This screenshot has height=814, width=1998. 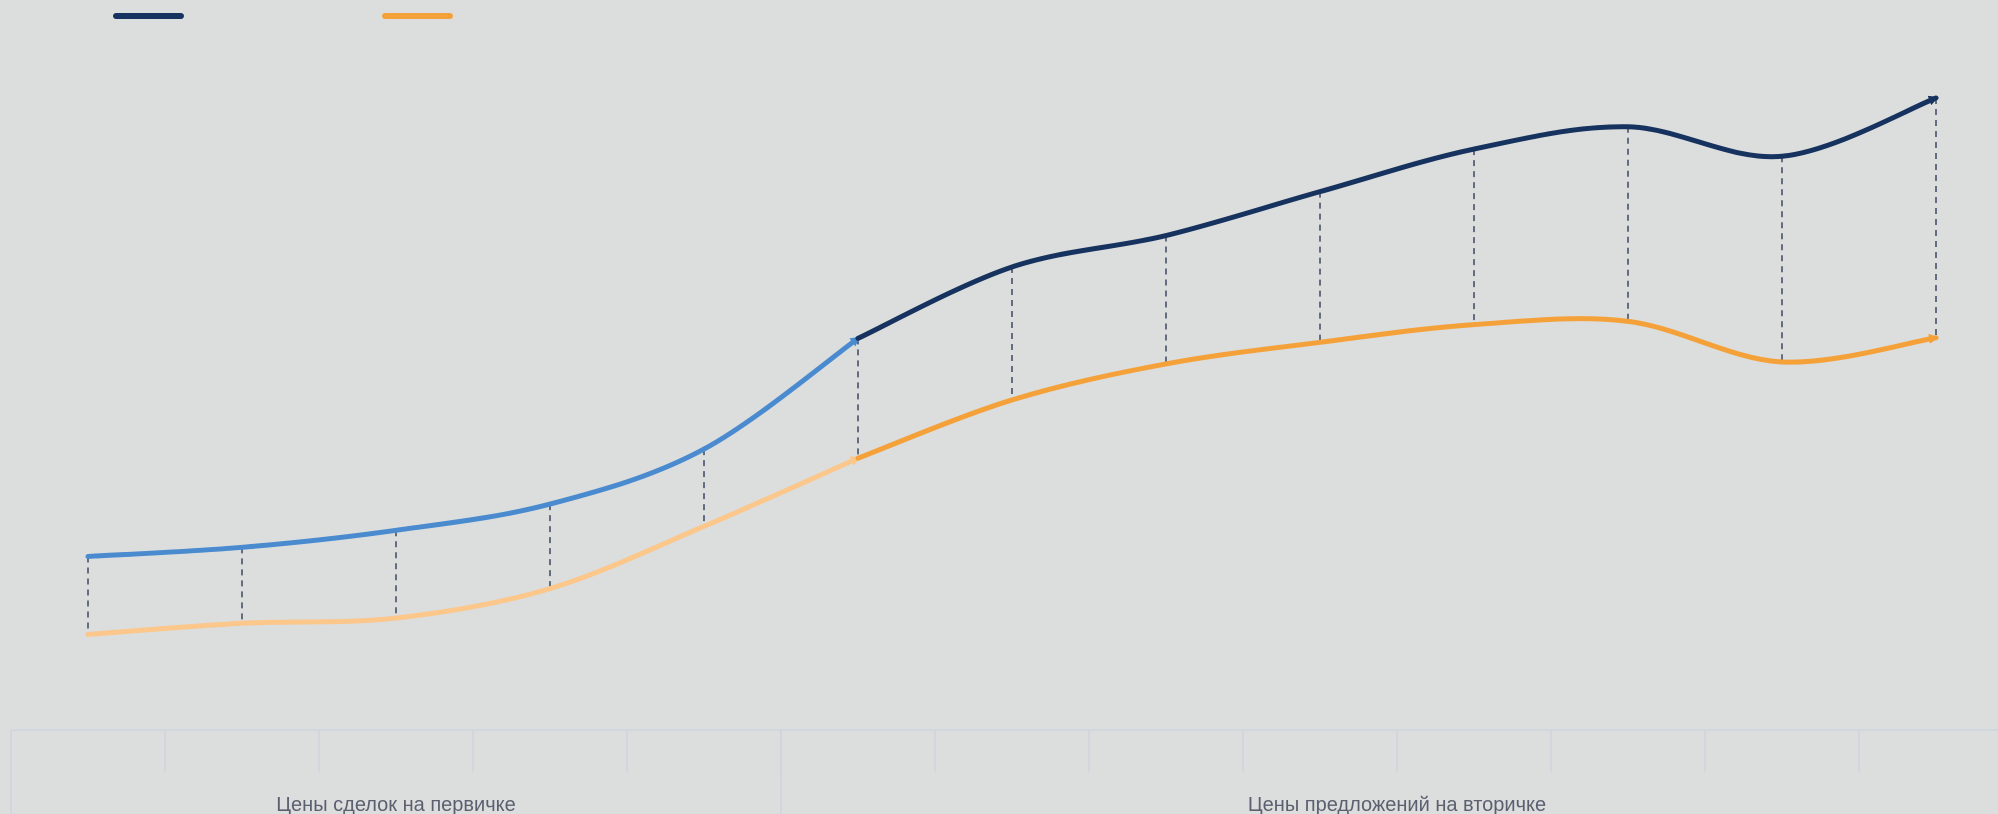 What do you see at coordinates (395, 804) in the screenshot?
I see `section-label-primary: Цены сделок на первичке` at bounding box center [395, 804].